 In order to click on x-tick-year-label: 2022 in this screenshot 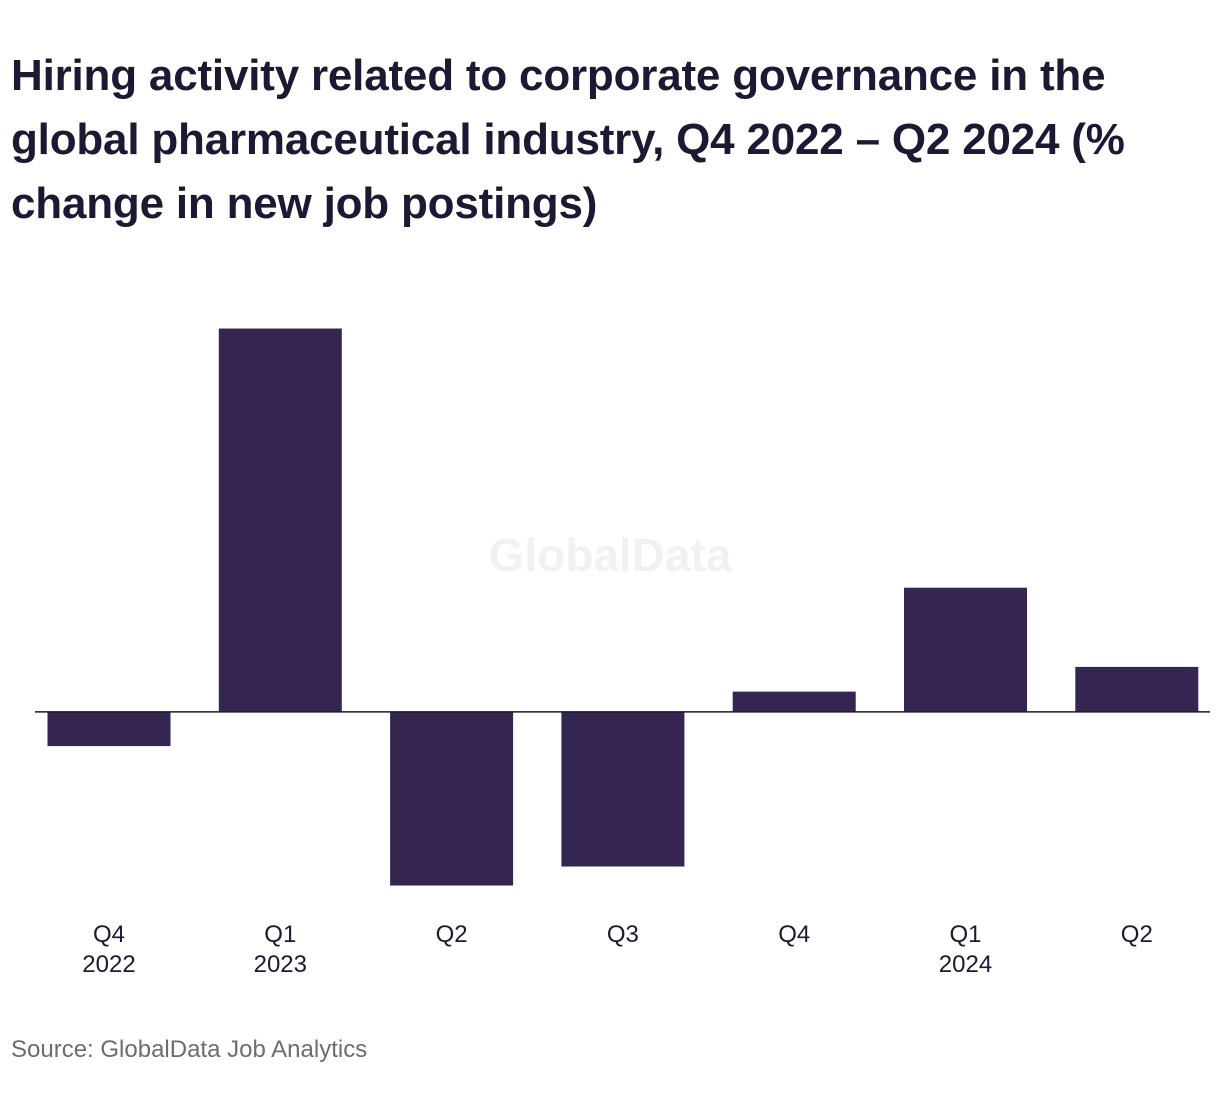, I will do `click(108, 964)`.